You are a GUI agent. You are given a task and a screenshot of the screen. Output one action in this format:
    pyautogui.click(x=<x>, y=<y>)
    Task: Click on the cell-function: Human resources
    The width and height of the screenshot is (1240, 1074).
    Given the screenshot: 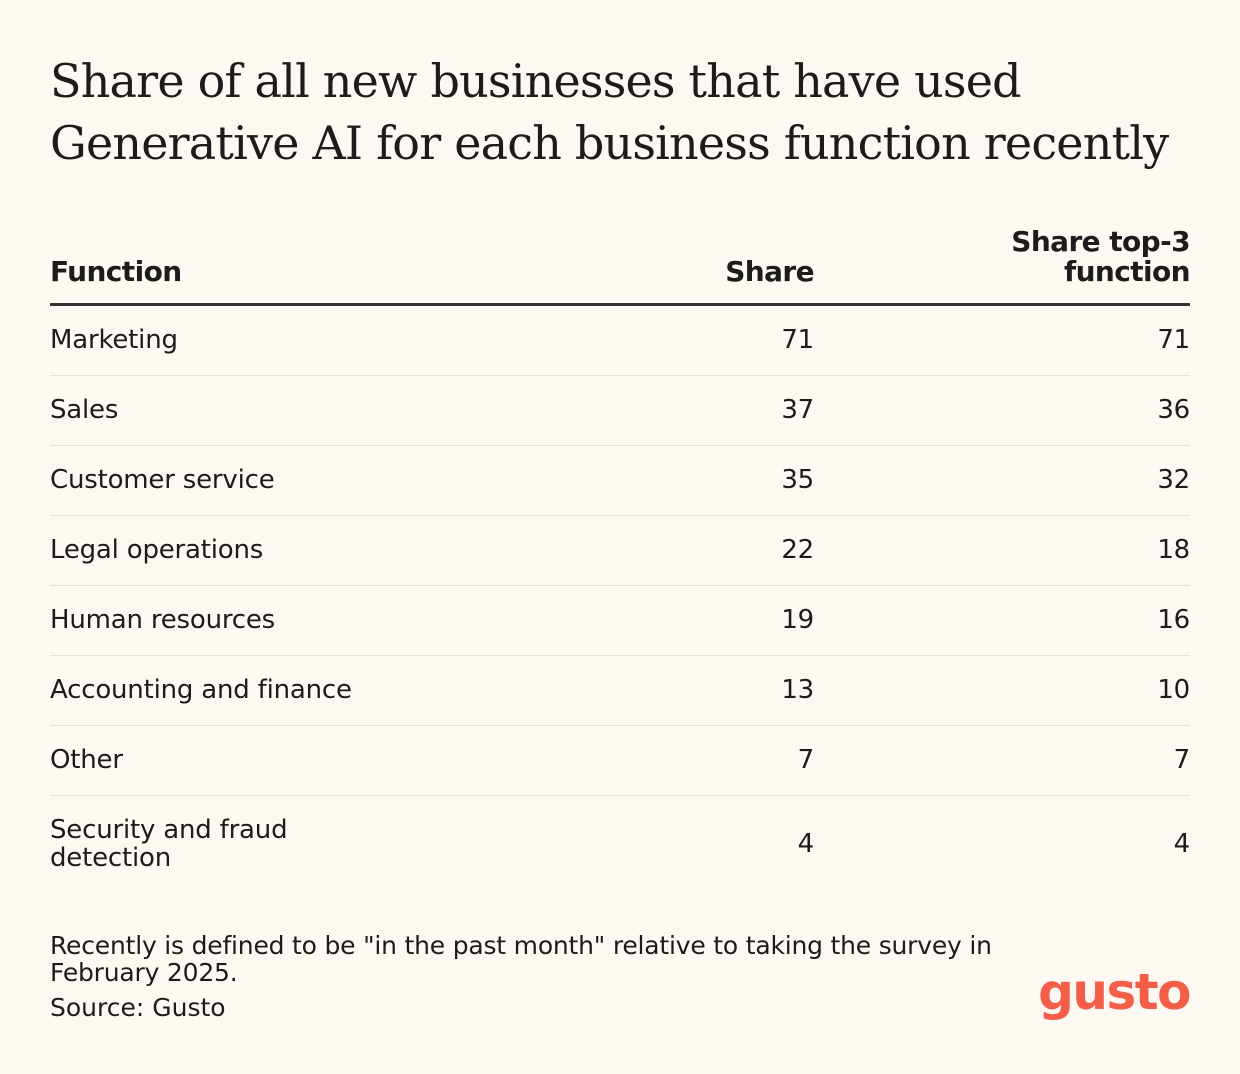 What is the action you would take?
    pyautogui.click(x=163, y=620)
    